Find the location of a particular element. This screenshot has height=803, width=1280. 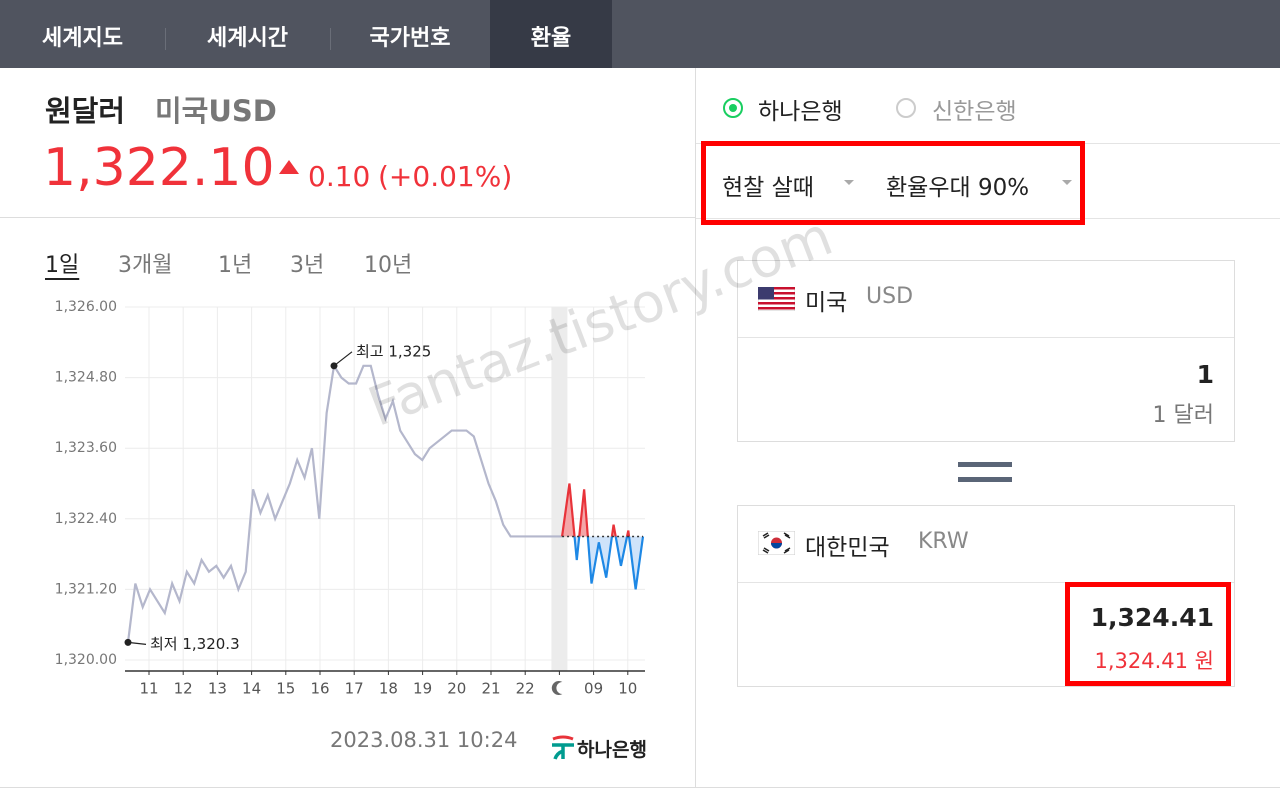

x-tick-label: 10 is located at coordinates (627, 689).